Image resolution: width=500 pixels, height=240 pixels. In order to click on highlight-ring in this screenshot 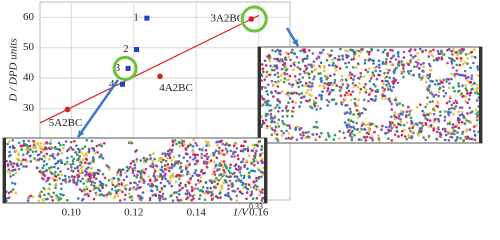, I will do `click(125, 68)`.